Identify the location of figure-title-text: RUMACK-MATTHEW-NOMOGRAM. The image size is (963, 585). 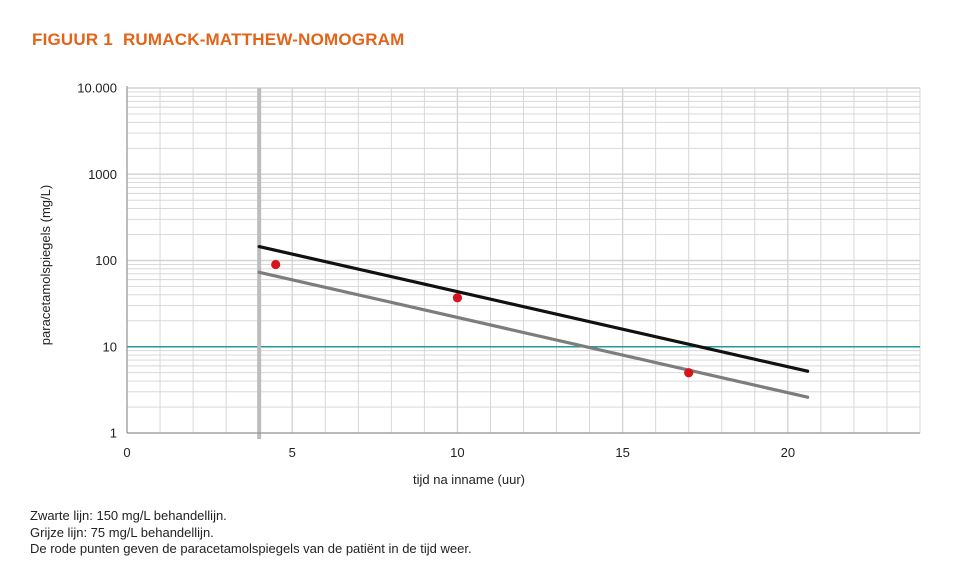
(263, 39).